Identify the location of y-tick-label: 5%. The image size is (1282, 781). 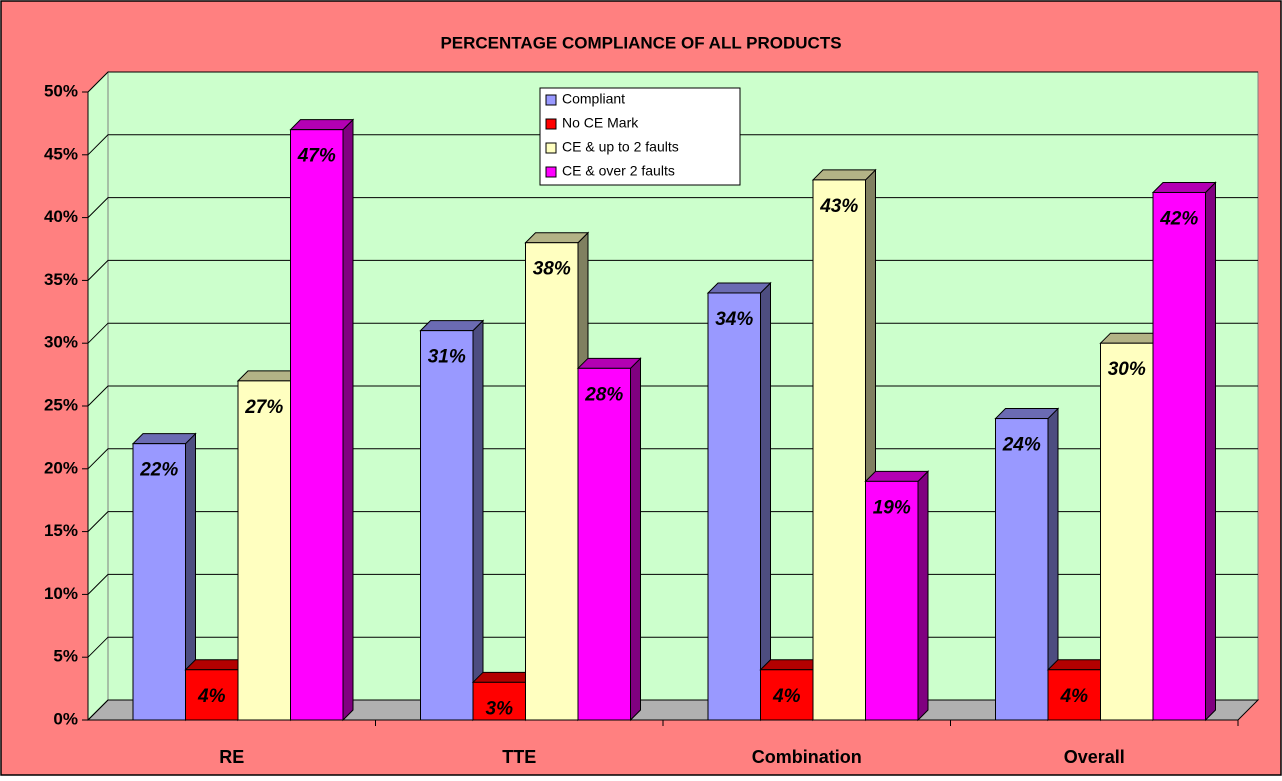
(65, 656).